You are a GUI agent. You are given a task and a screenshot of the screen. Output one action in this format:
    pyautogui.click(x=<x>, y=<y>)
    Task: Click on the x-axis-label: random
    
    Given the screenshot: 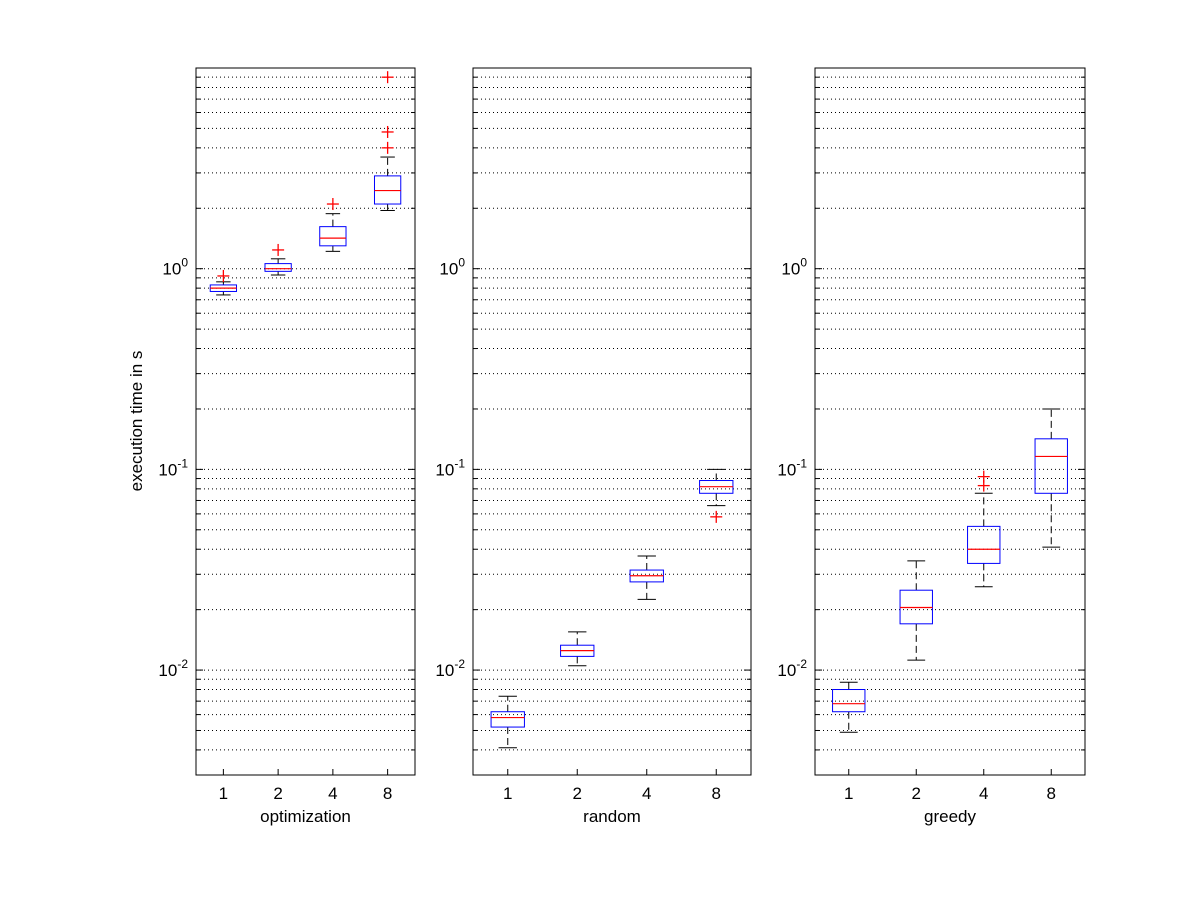 What is the action you would take?
    pyautogui.click(x=612, y=816)
    